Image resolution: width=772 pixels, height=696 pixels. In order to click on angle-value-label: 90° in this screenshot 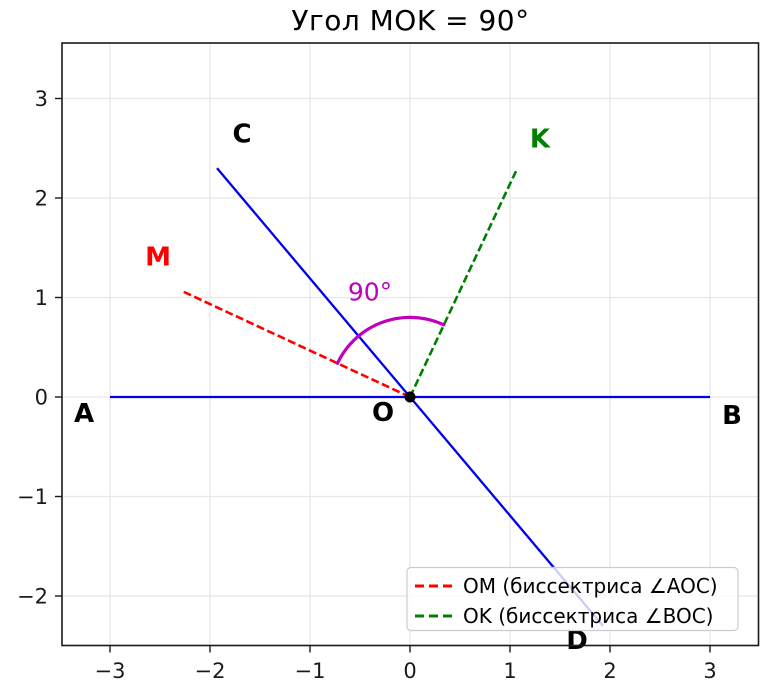, I will do `click(370, 292)`.